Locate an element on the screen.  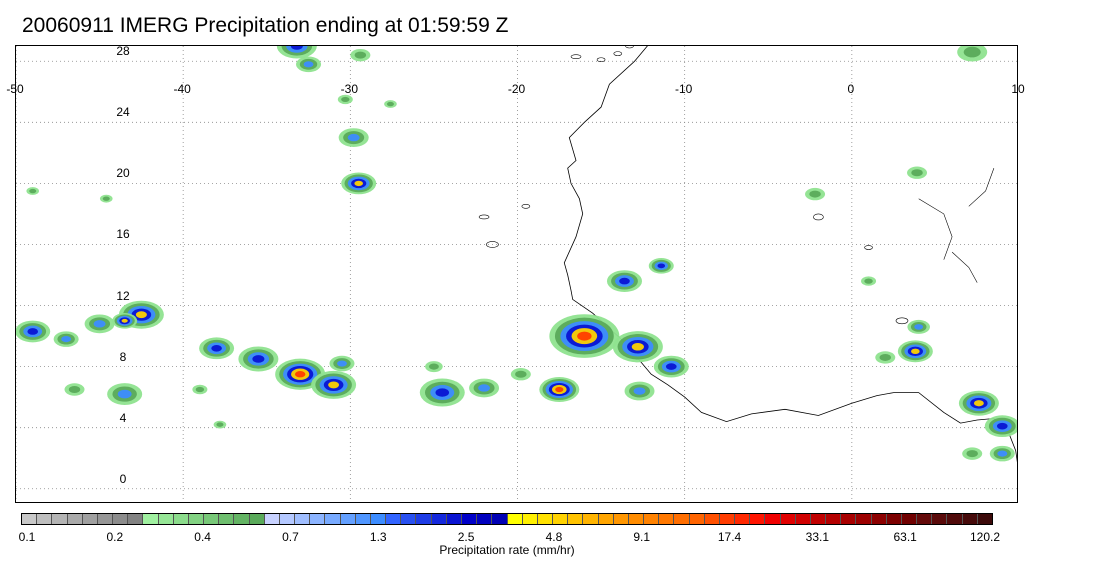
lon-tick-label: -40 is located at coordinates (182, 89).